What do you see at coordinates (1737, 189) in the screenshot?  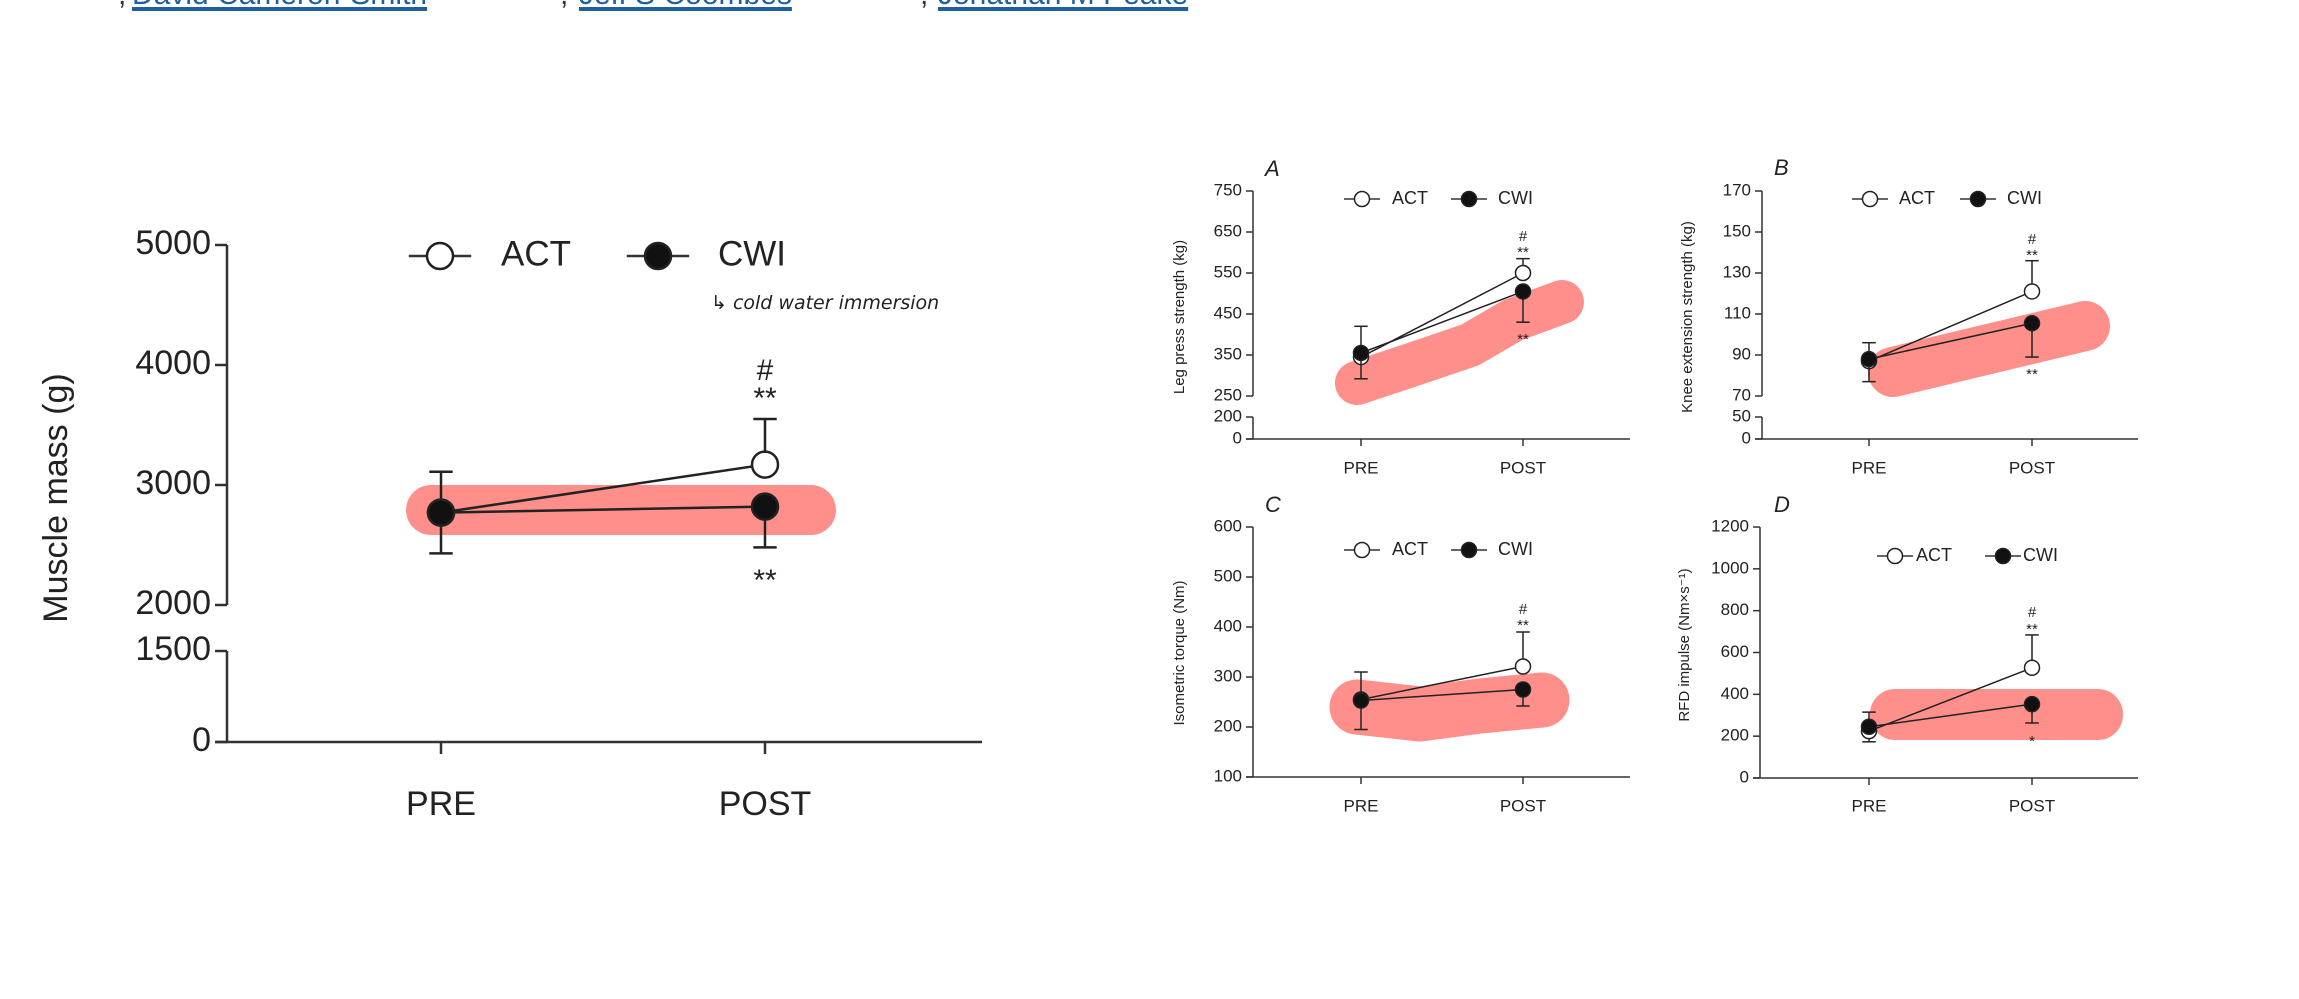 I see `y-tick-label: 170` at bounding box center [1737, 189].